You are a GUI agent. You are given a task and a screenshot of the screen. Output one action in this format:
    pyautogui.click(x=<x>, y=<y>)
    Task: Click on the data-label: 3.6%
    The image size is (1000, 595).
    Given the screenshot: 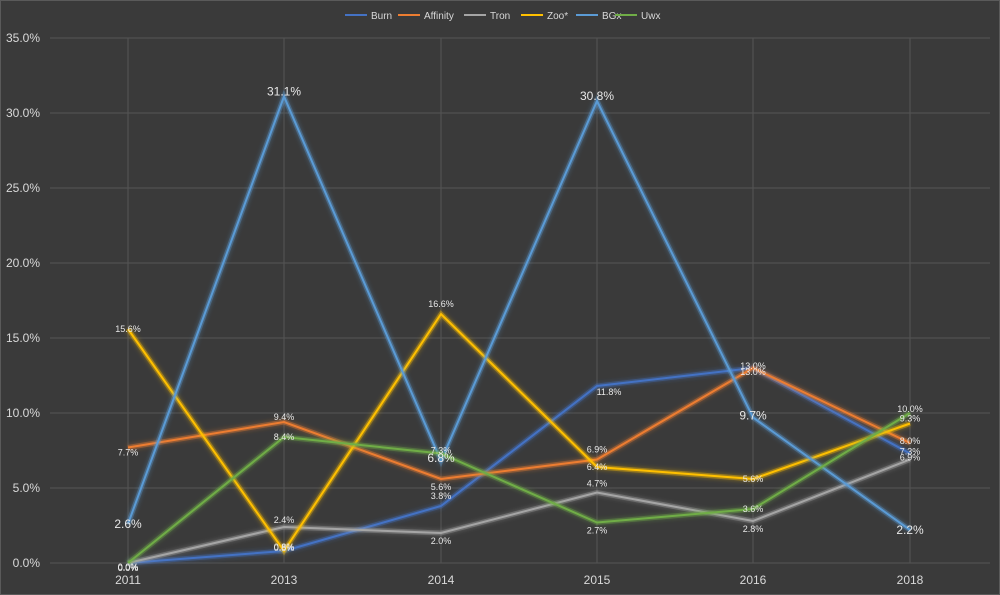 What is the action you would take?
    pyautogui.click(x=753, y=509)
    